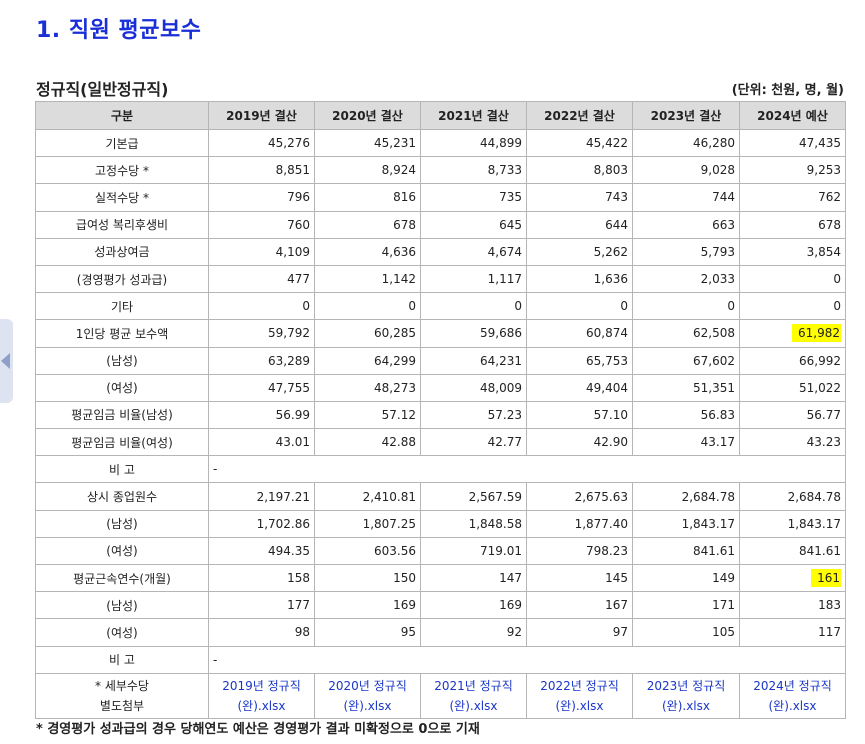 The height and width of the screenshot is (744, 865). I want to click on table-cell: 66,992, so click(792, 360).